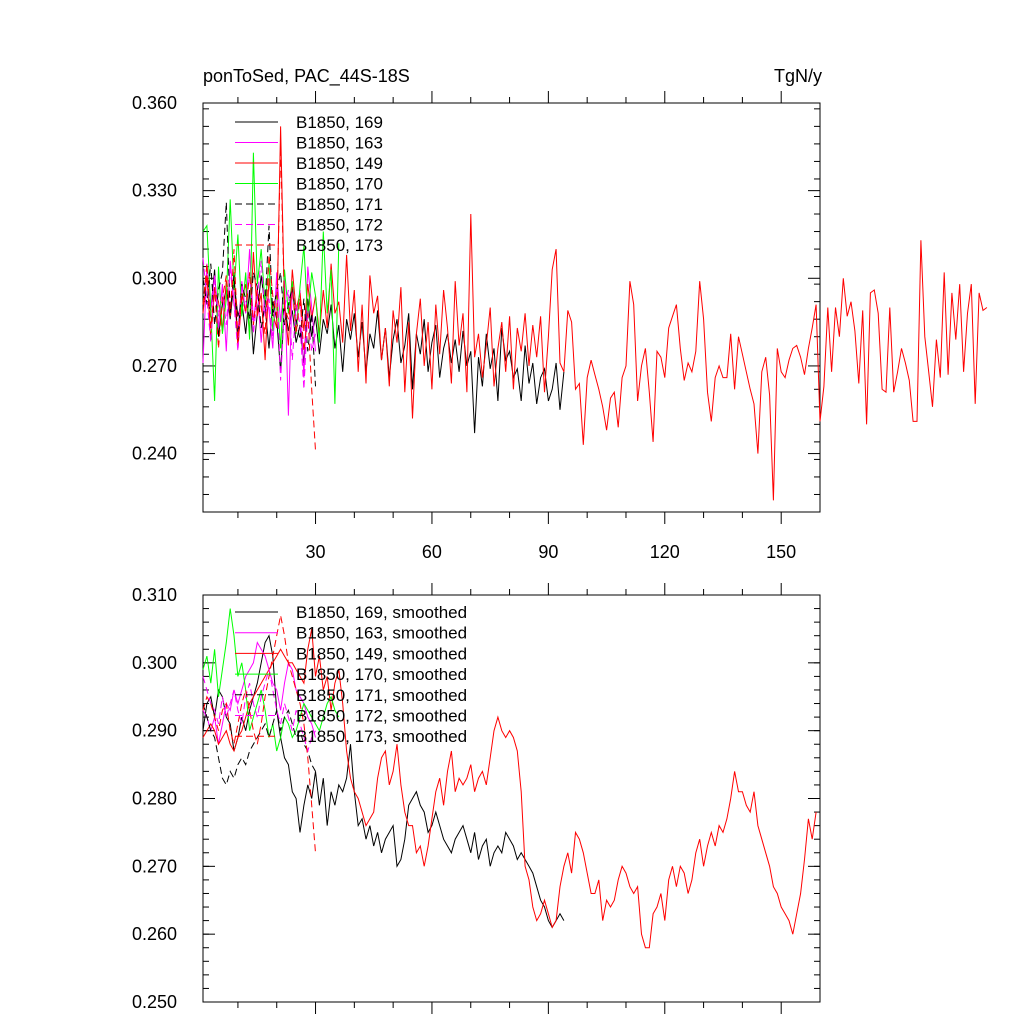 The width and height of the screenshot is (1024, 1024). Describe the element at coordinates (154, 799) in the screenshot. I see `y-tick-label: 0.280` at that location.